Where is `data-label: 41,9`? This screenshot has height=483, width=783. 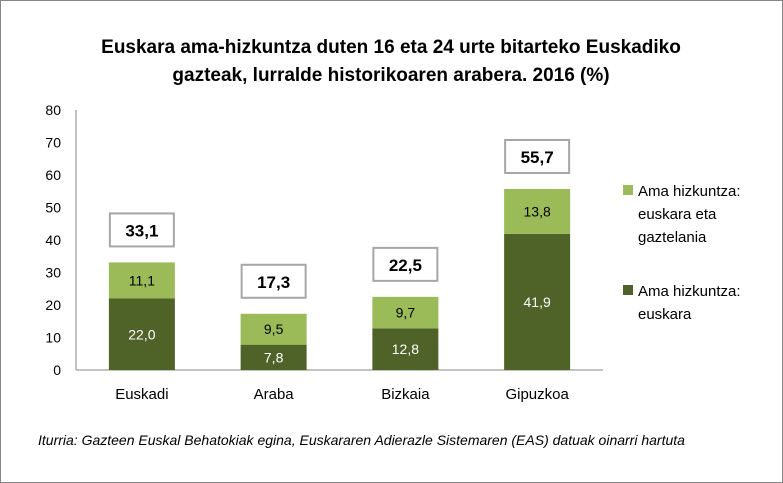 data-label: 41,9 is located at coordinates (537, 302).